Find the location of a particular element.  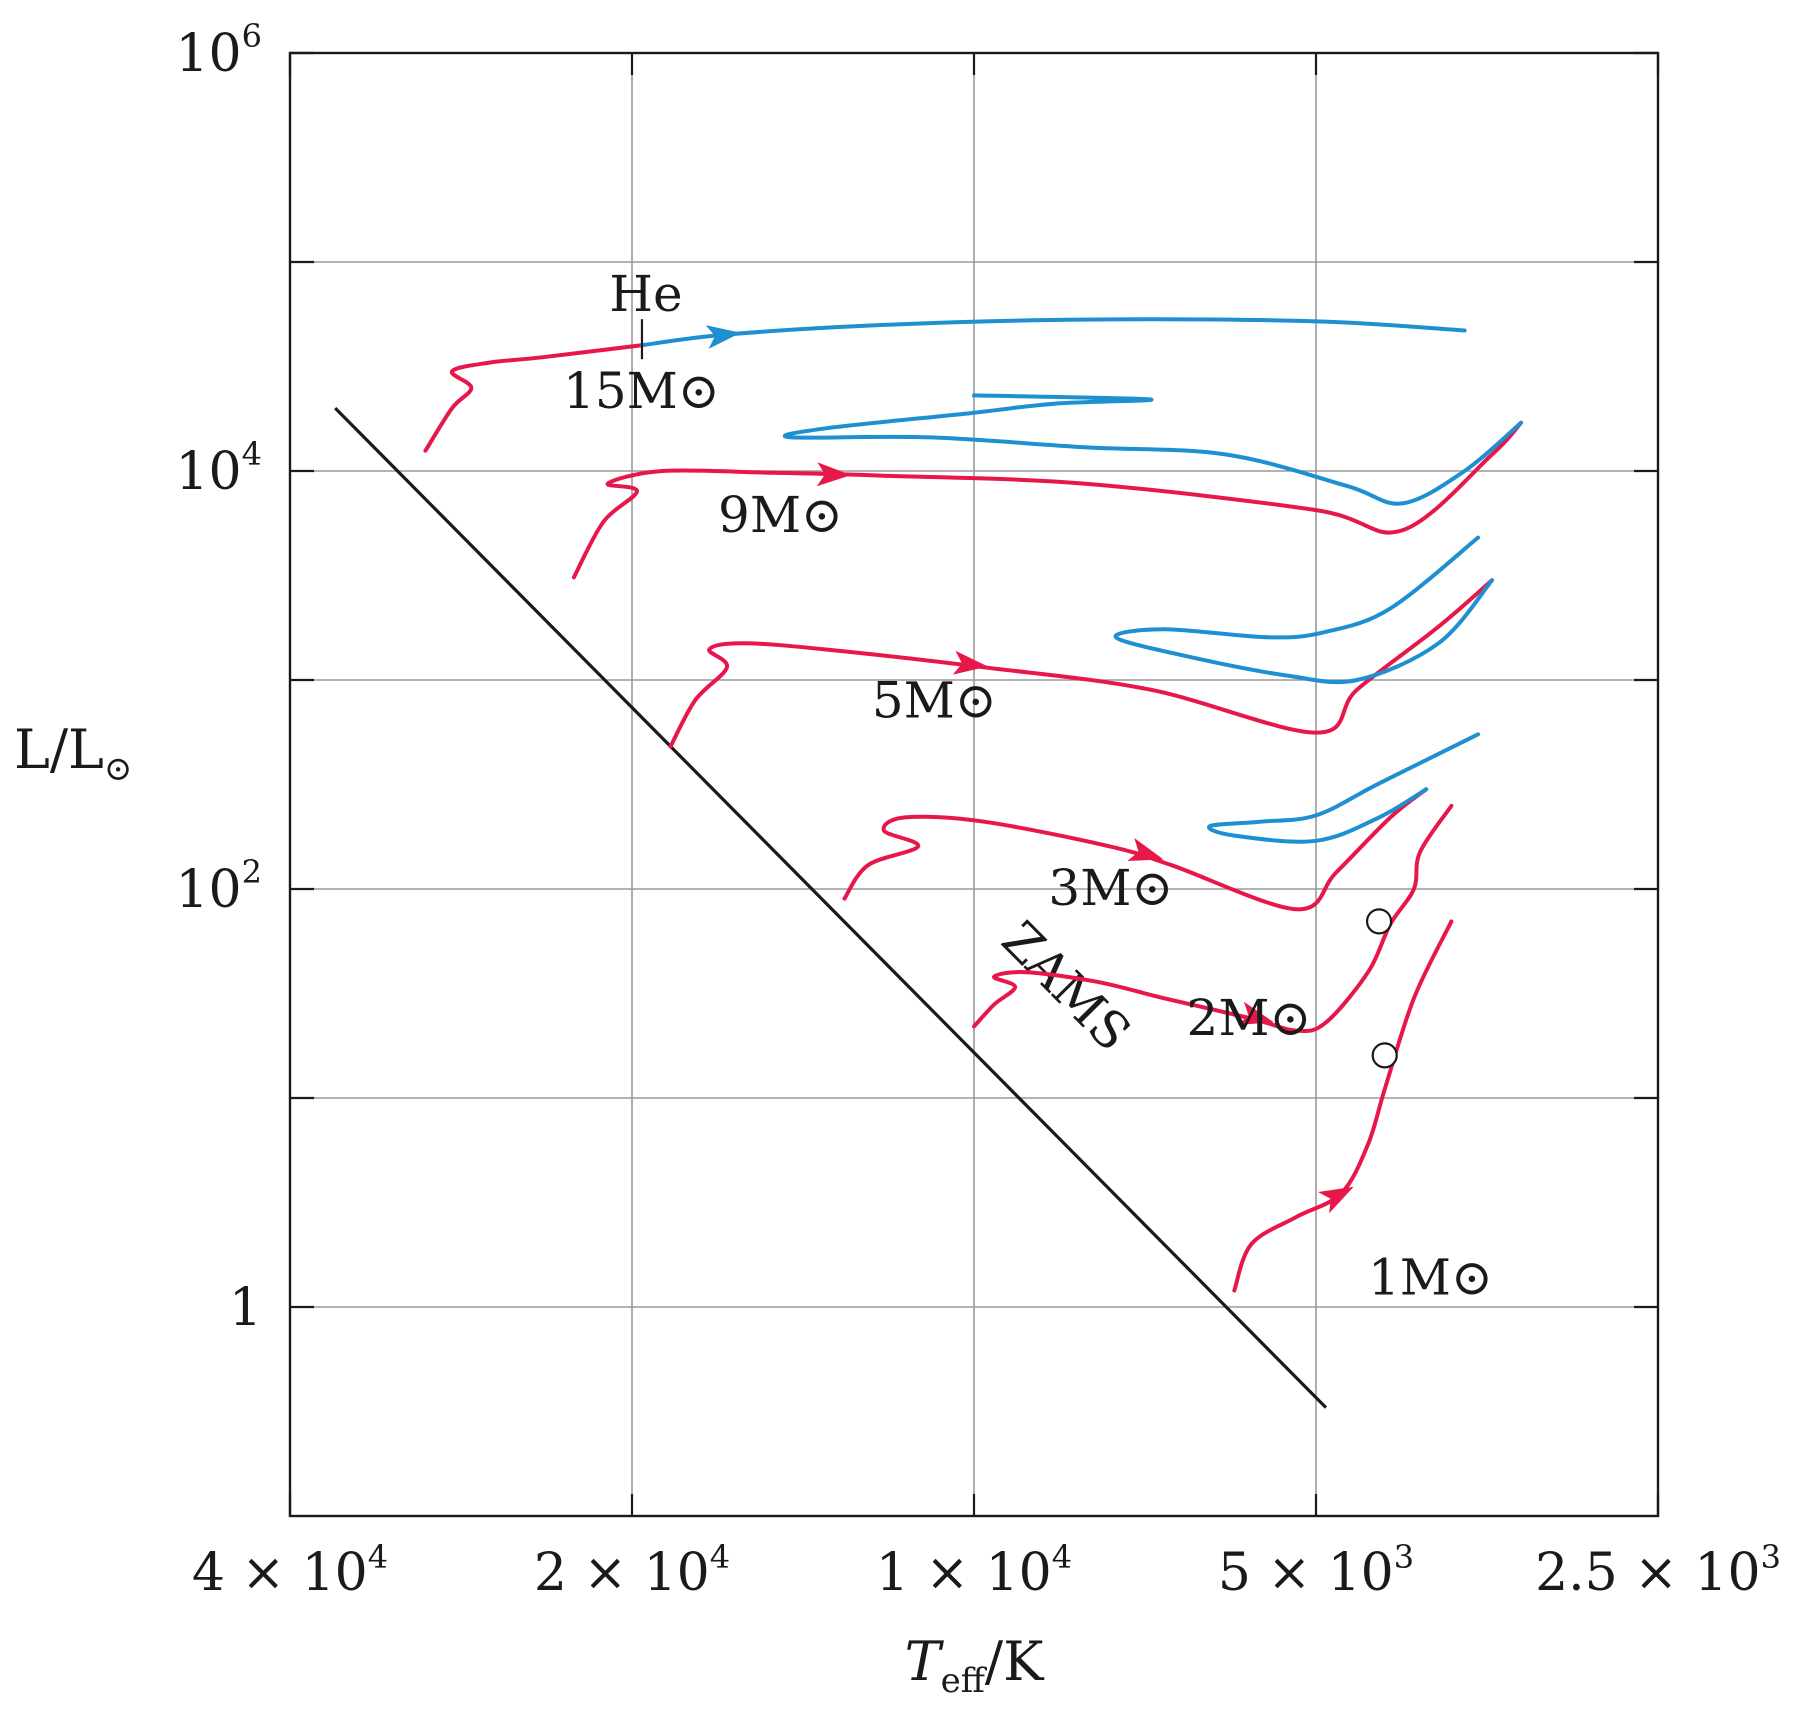

x-tick-label: 1 × 104 is located at coordinates (974, 1570).